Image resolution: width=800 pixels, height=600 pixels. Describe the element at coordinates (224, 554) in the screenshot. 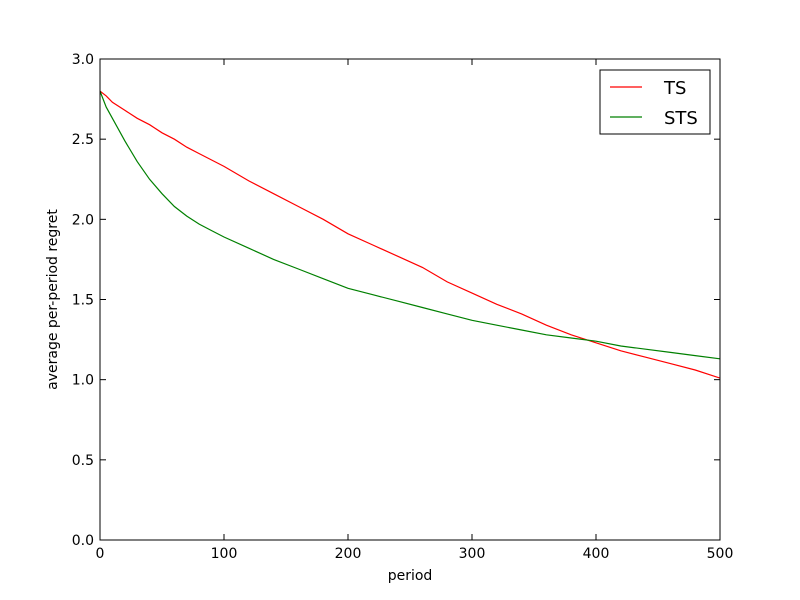

I see `x-tick-label: 100` at that location.